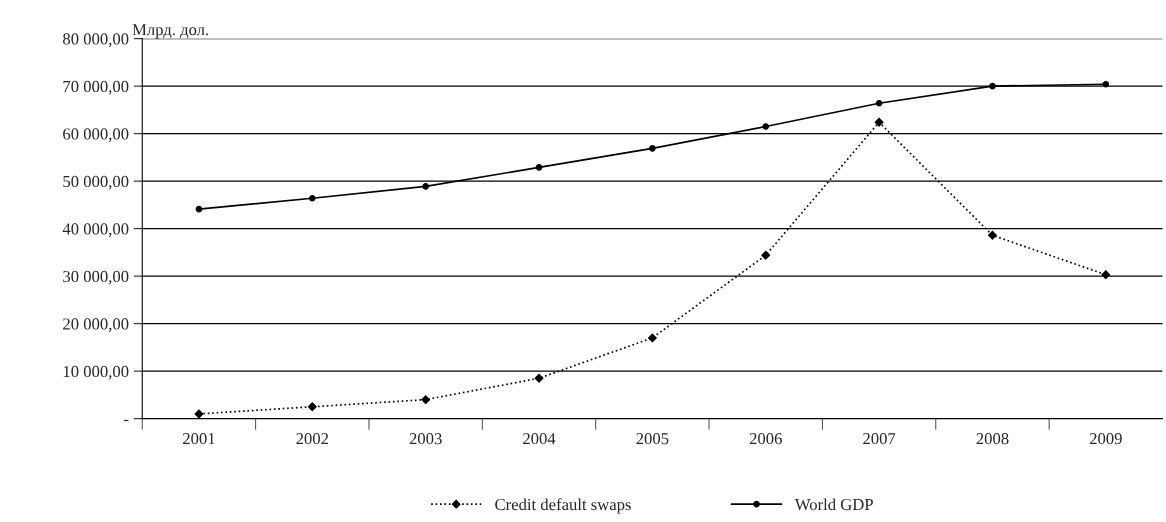 The image size is (1166, 522). Describe the element at coordinates (170, 31) in the screenshot. I see `y-axis-title: Млрд. дол.` at that location.